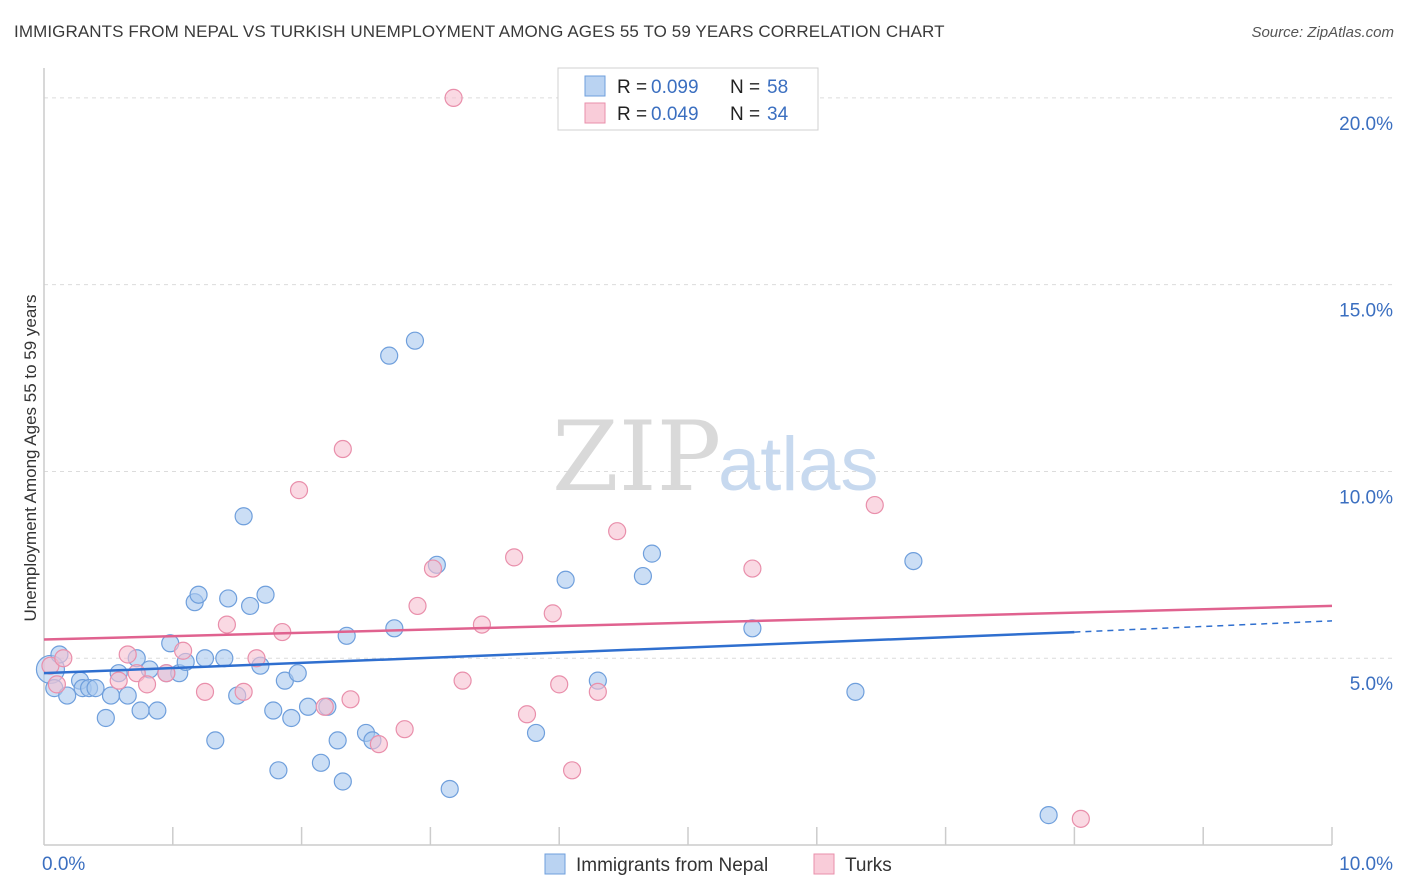  I want to click on source-label: Source: ZipAtlas.com, so click(1322, 32).